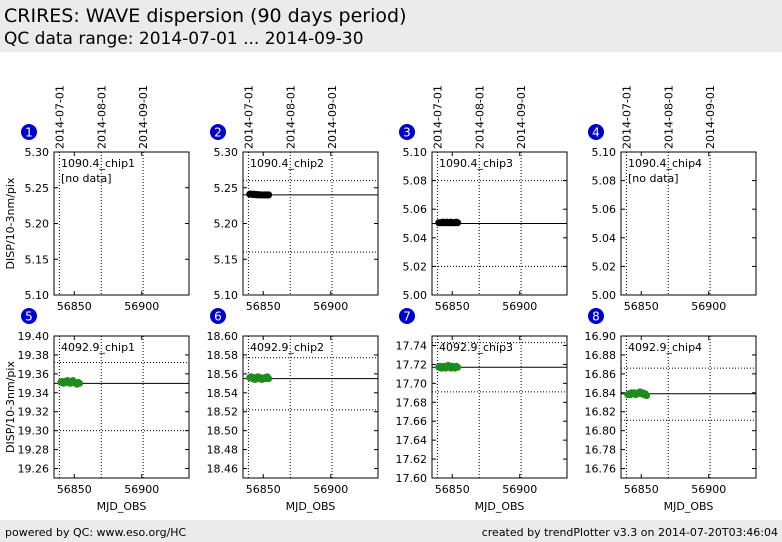  I want to click on panel-1-ytick-label: 5.15, so click(37, 259).